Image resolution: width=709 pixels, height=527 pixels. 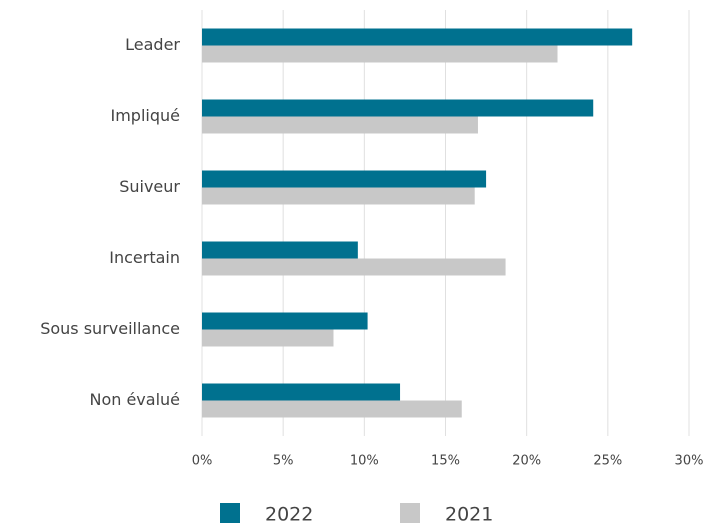 What do you see at coordinates (445, 461) in the screenshot?
I see `x-tick-label: 15%` at bounding box center [445, 461].